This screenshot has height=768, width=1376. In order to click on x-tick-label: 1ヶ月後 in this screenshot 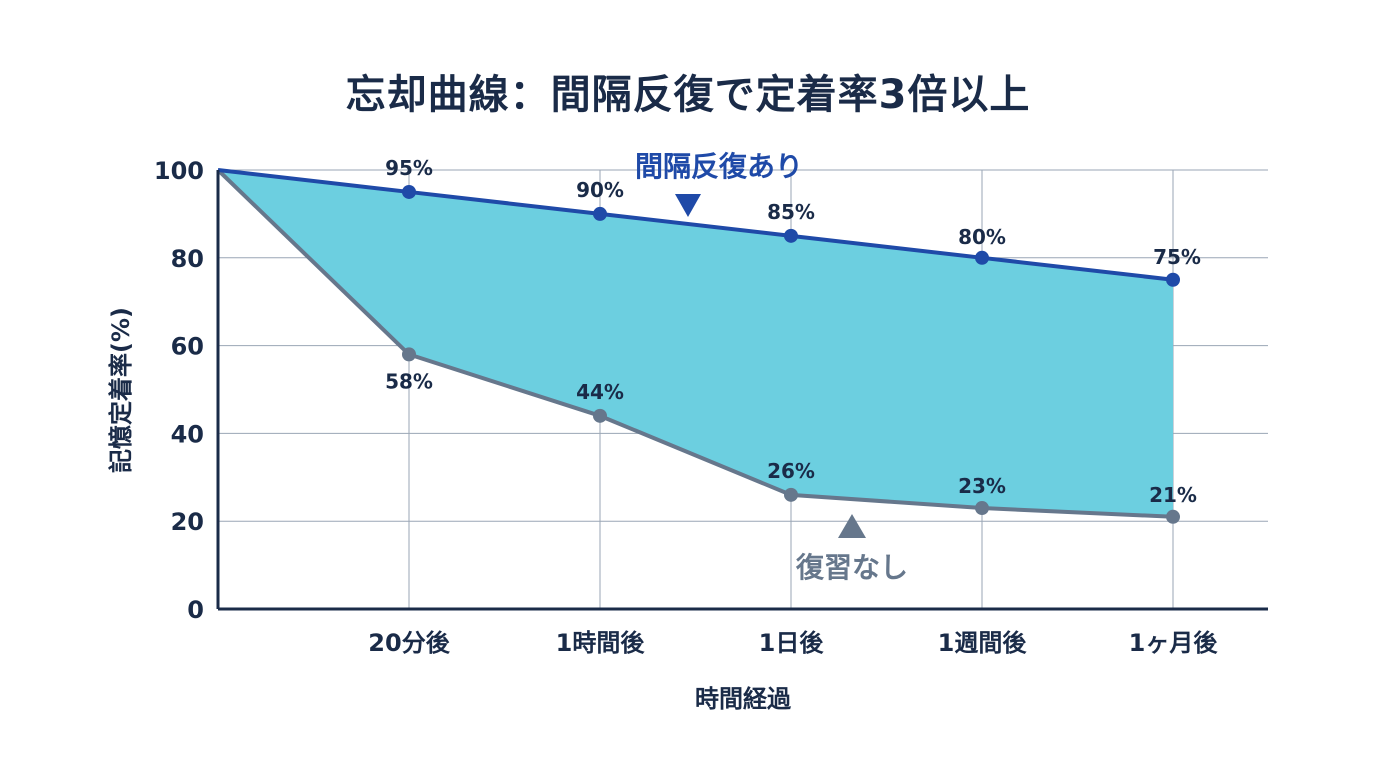, I will do `click(1174, 643)`.